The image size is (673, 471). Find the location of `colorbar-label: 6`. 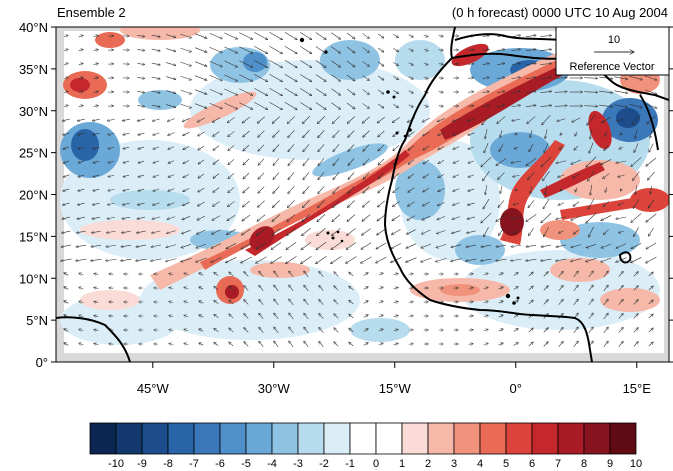

colorbar-label: 6 is located at coordinates (532, 464).